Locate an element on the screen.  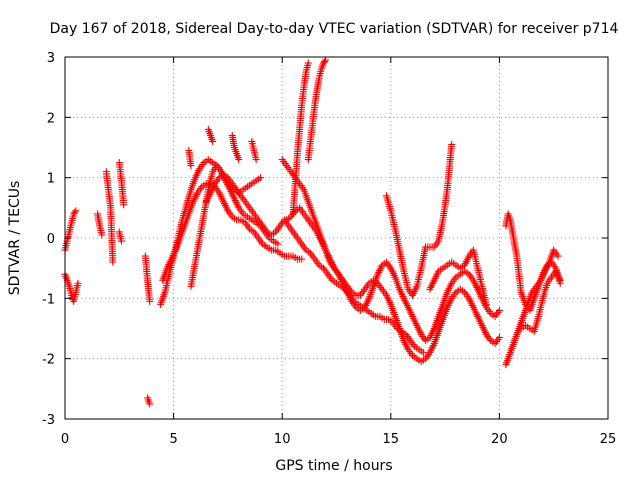
series-track-h is located at coordinates (147, 278).